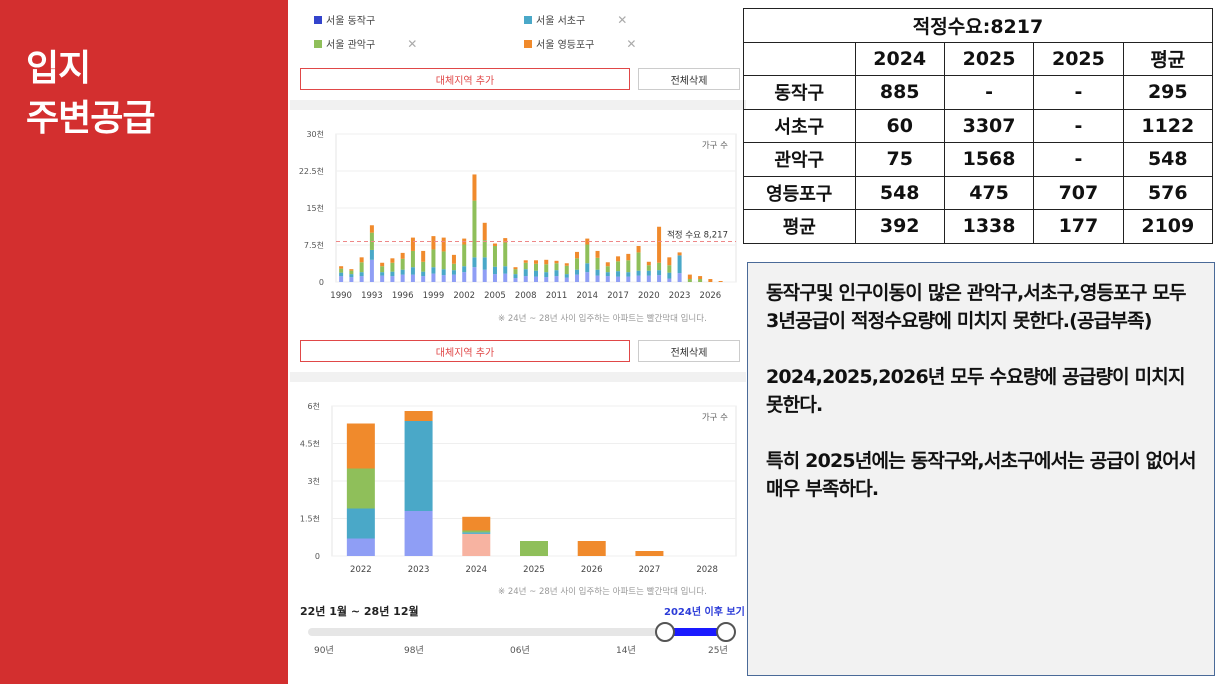 The height and width of the screenshot is (684, 1216). Describe the element at coordinates (989, 192) in the screenshot. I see `table-cell: 475` at that location.